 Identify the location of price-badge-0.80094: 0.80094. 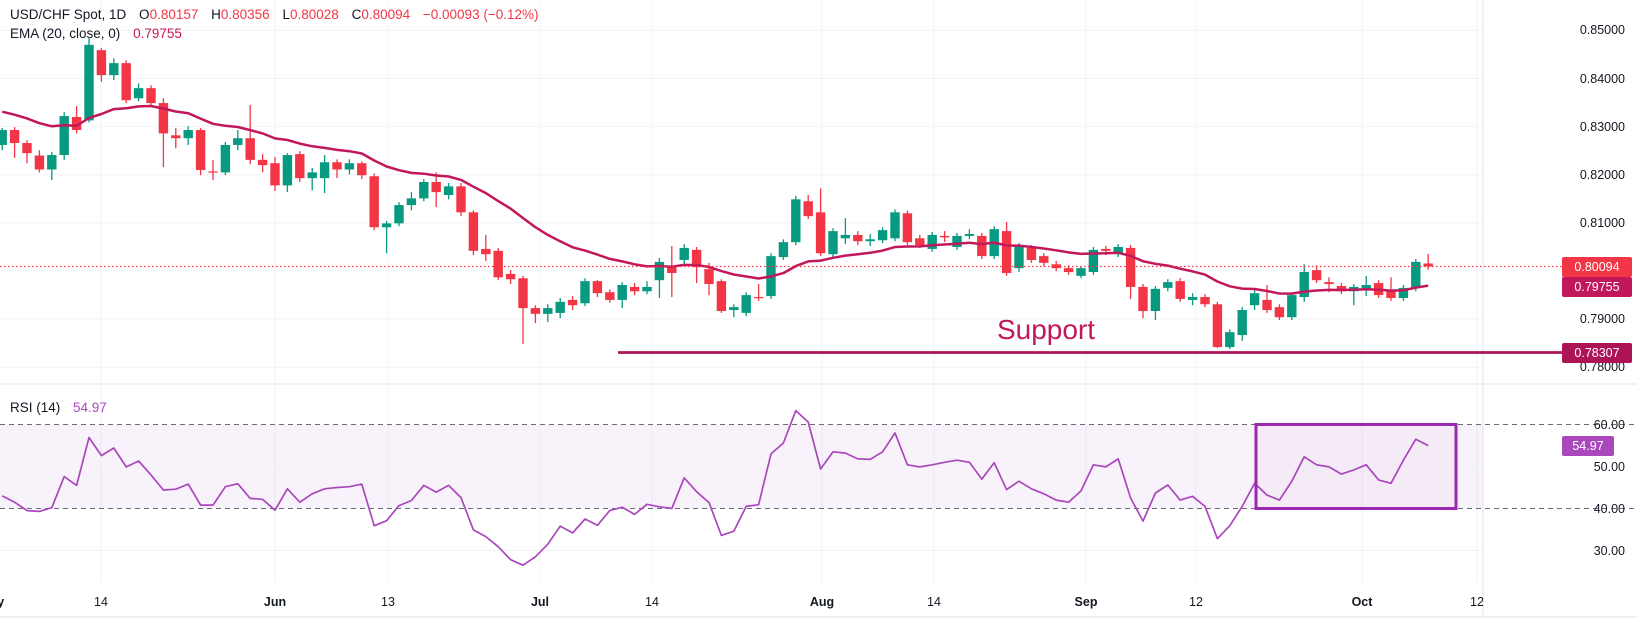
(1597, 266).